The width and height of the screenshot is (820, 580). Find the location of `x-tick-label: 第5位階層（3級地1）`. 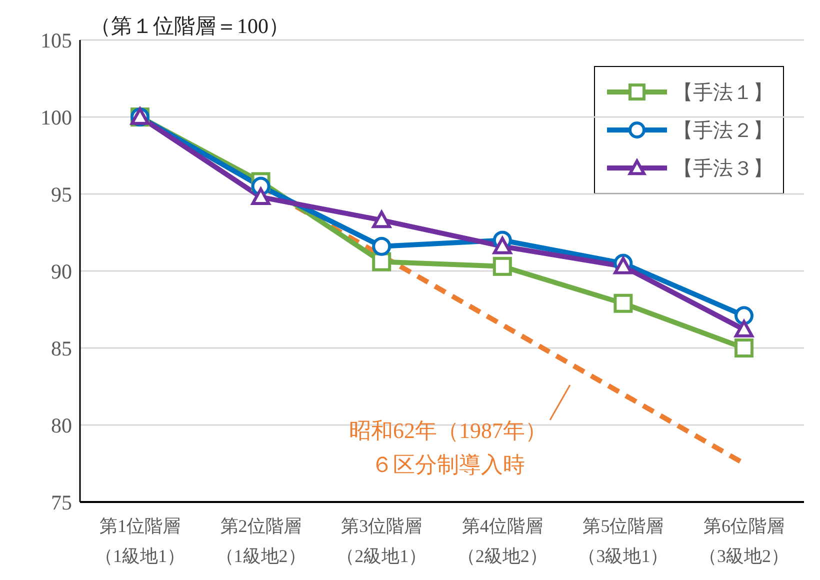

x-tick-label: 第5位階層（3級地1） is located at coordinates (623, 541).